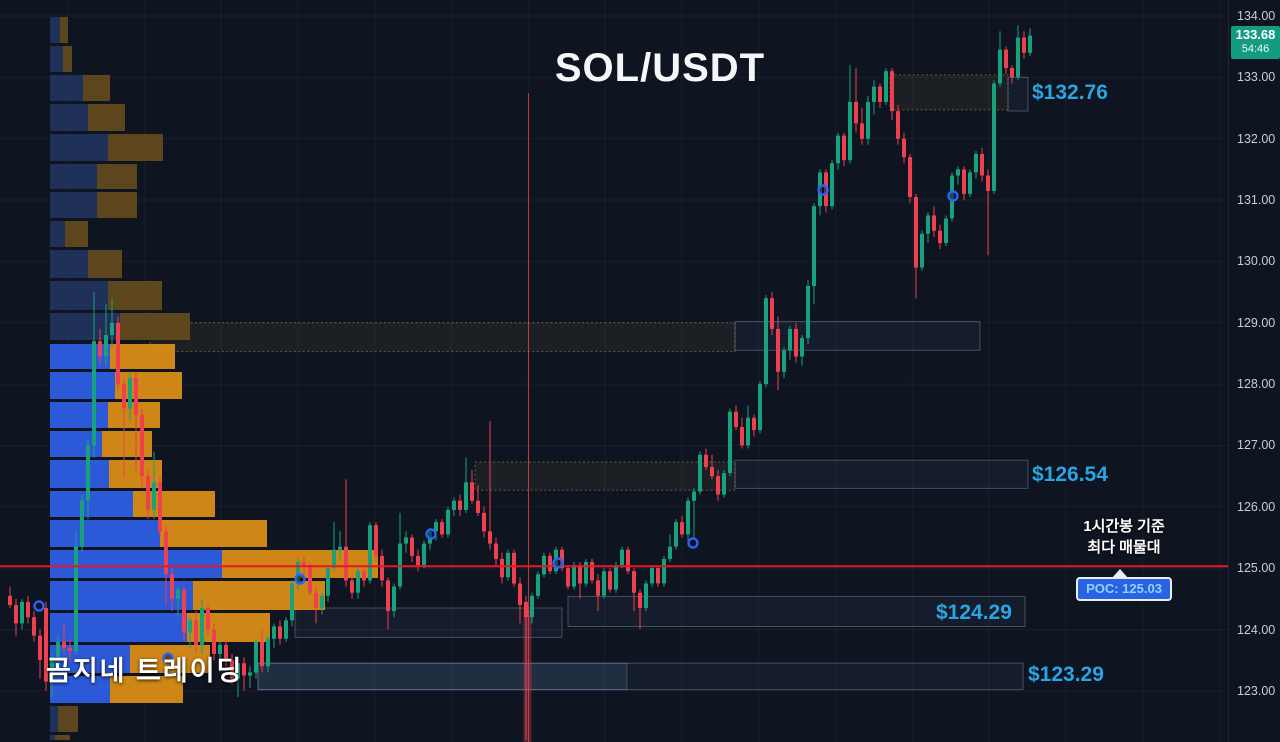 The image size is (1280, 742). I want to click on price-level-label: $132.76, so click(1070, 92).